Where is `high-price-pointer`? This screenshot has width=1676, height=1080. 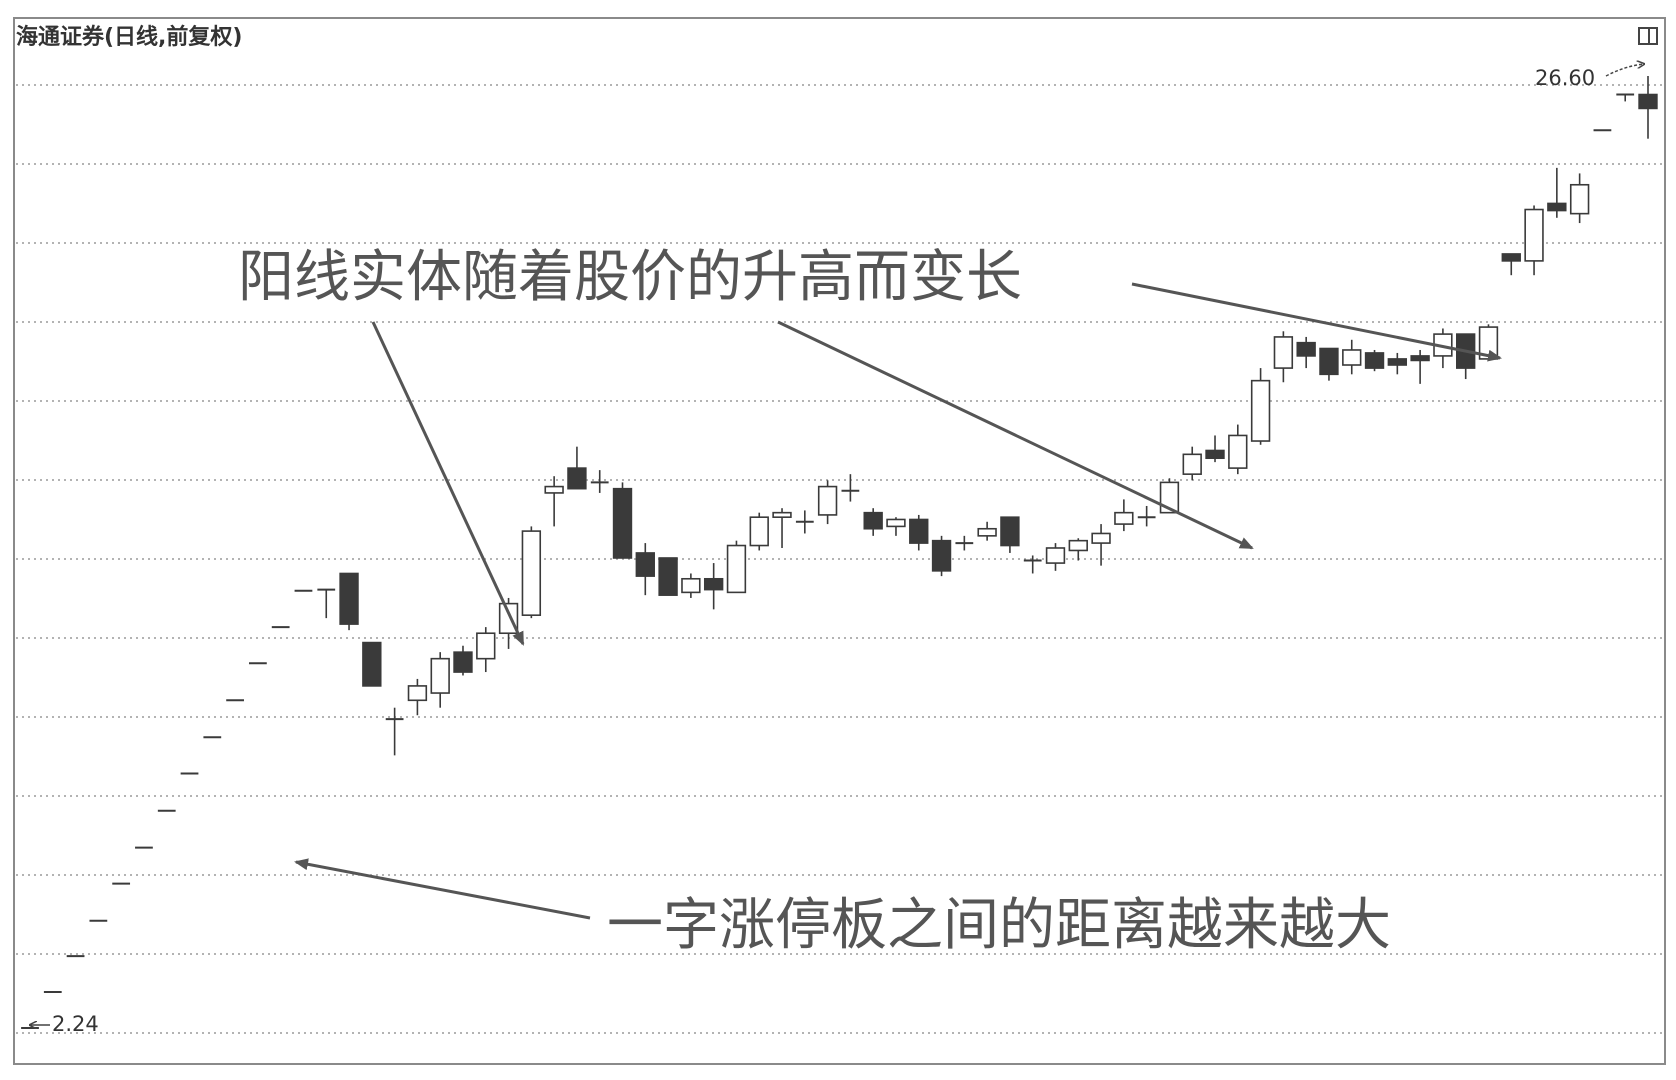
high-price-pointer is located at coordinates (1624, 70).